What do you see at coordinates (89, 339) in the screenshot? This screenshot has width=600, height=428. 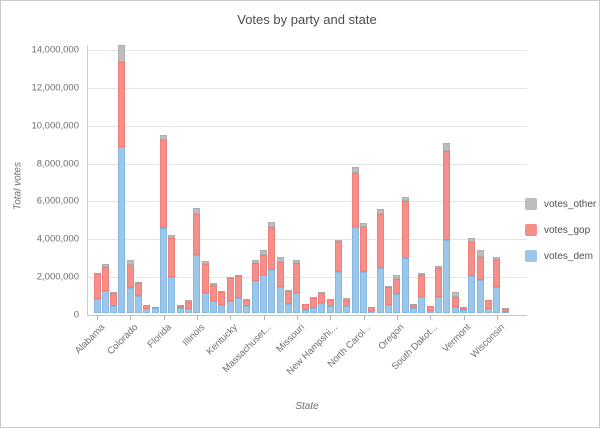 I see `x-tick-label: Alabama` at bounding box center [89, 339].